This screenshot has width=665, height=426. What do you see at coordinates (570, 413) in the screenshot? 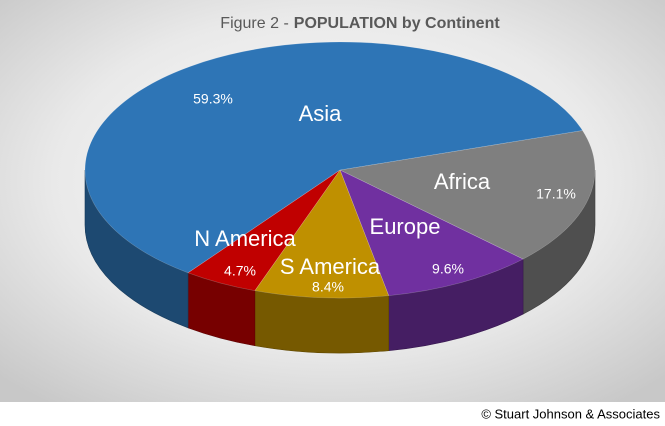
I see `credit: © Stuart Johnson & Associates` at bounding box center [570, 413].